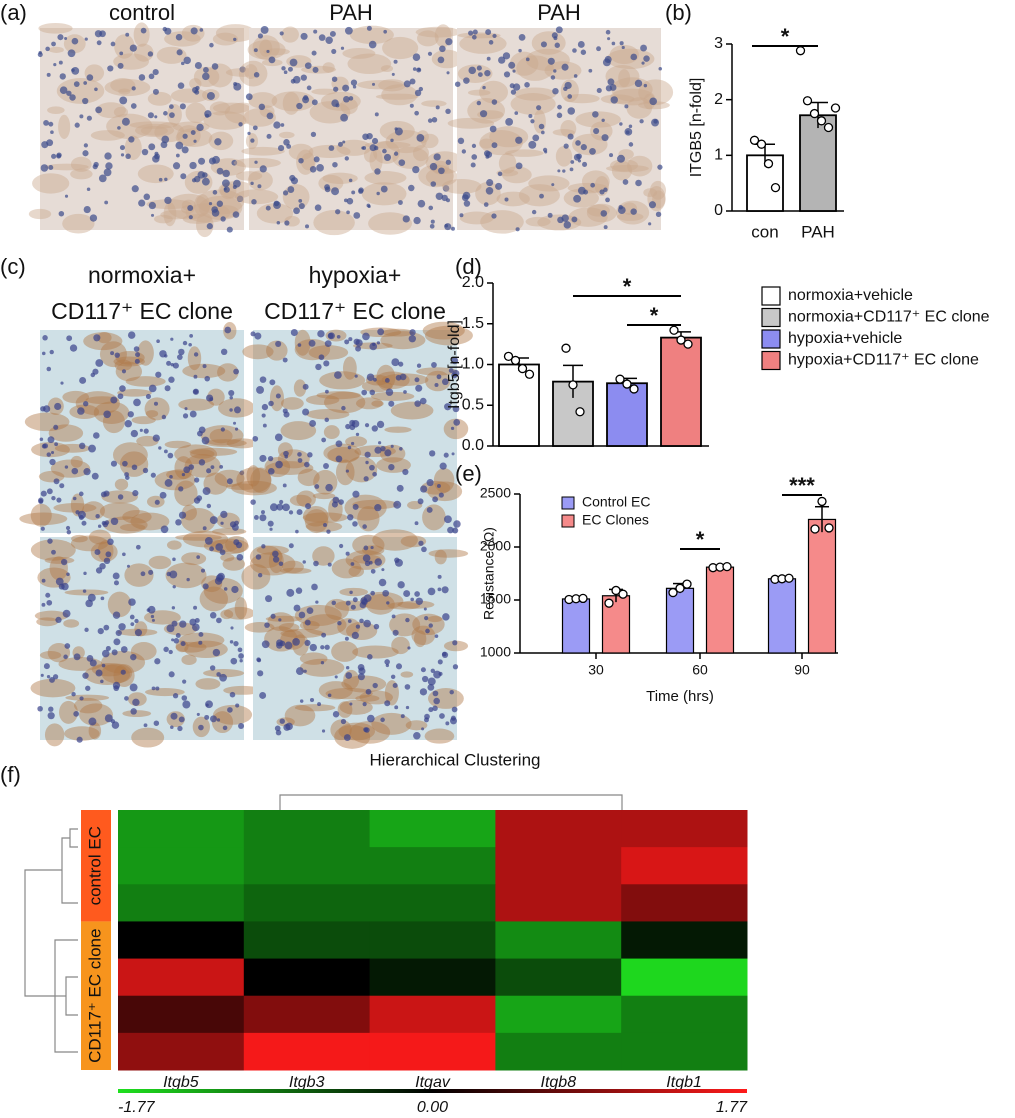  I want to click on row-group-label: CD117⁺ EC clone, so click(94, 996).